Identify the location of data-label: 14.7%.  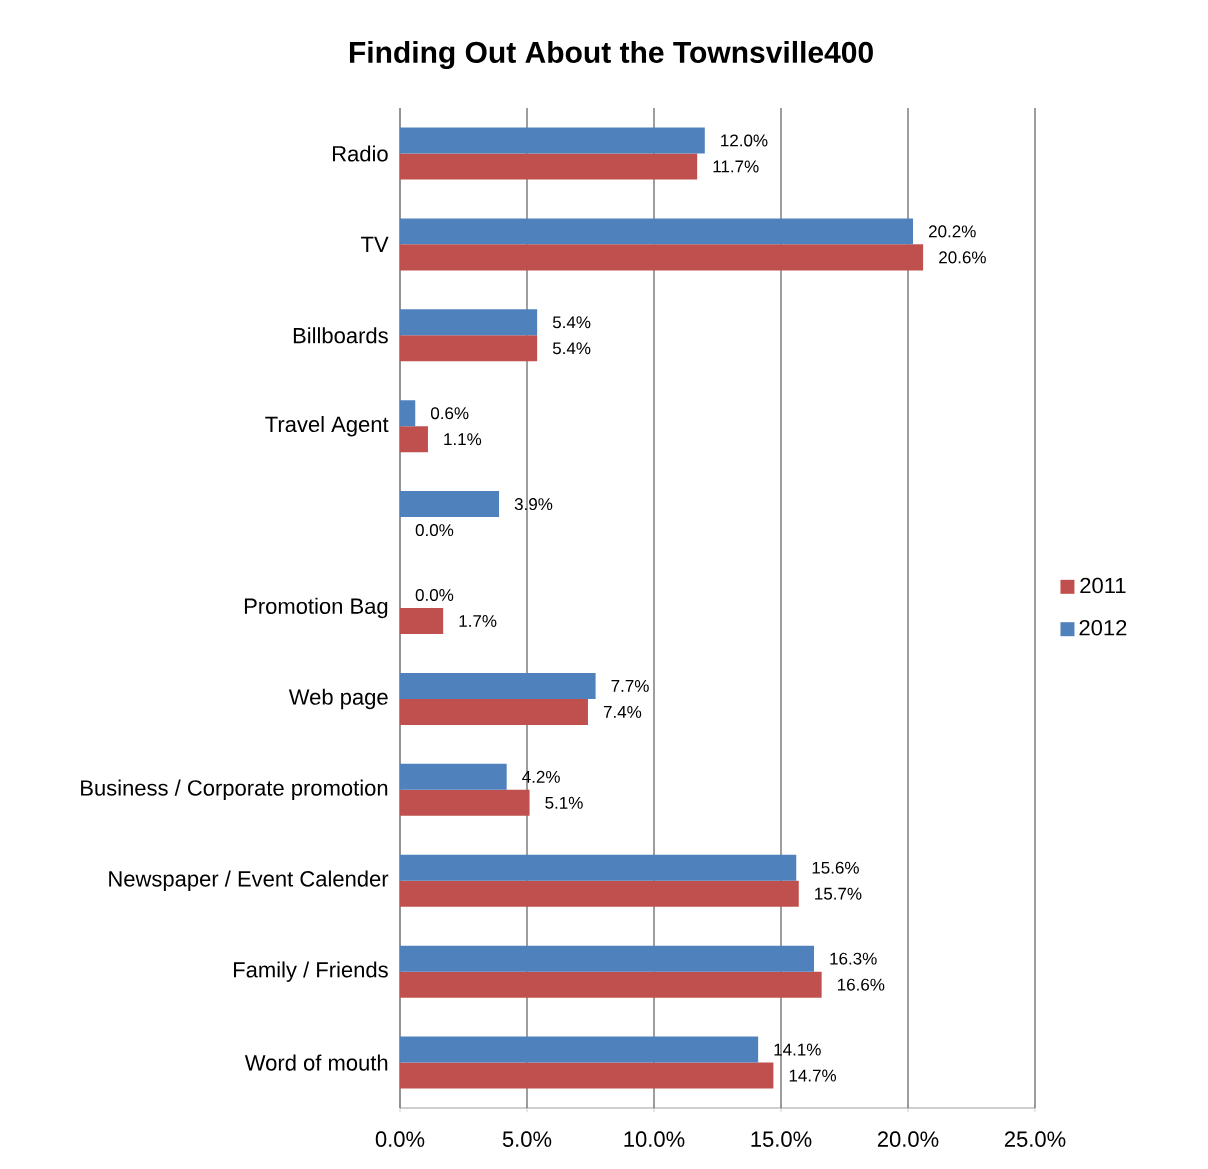
(813, 1075).